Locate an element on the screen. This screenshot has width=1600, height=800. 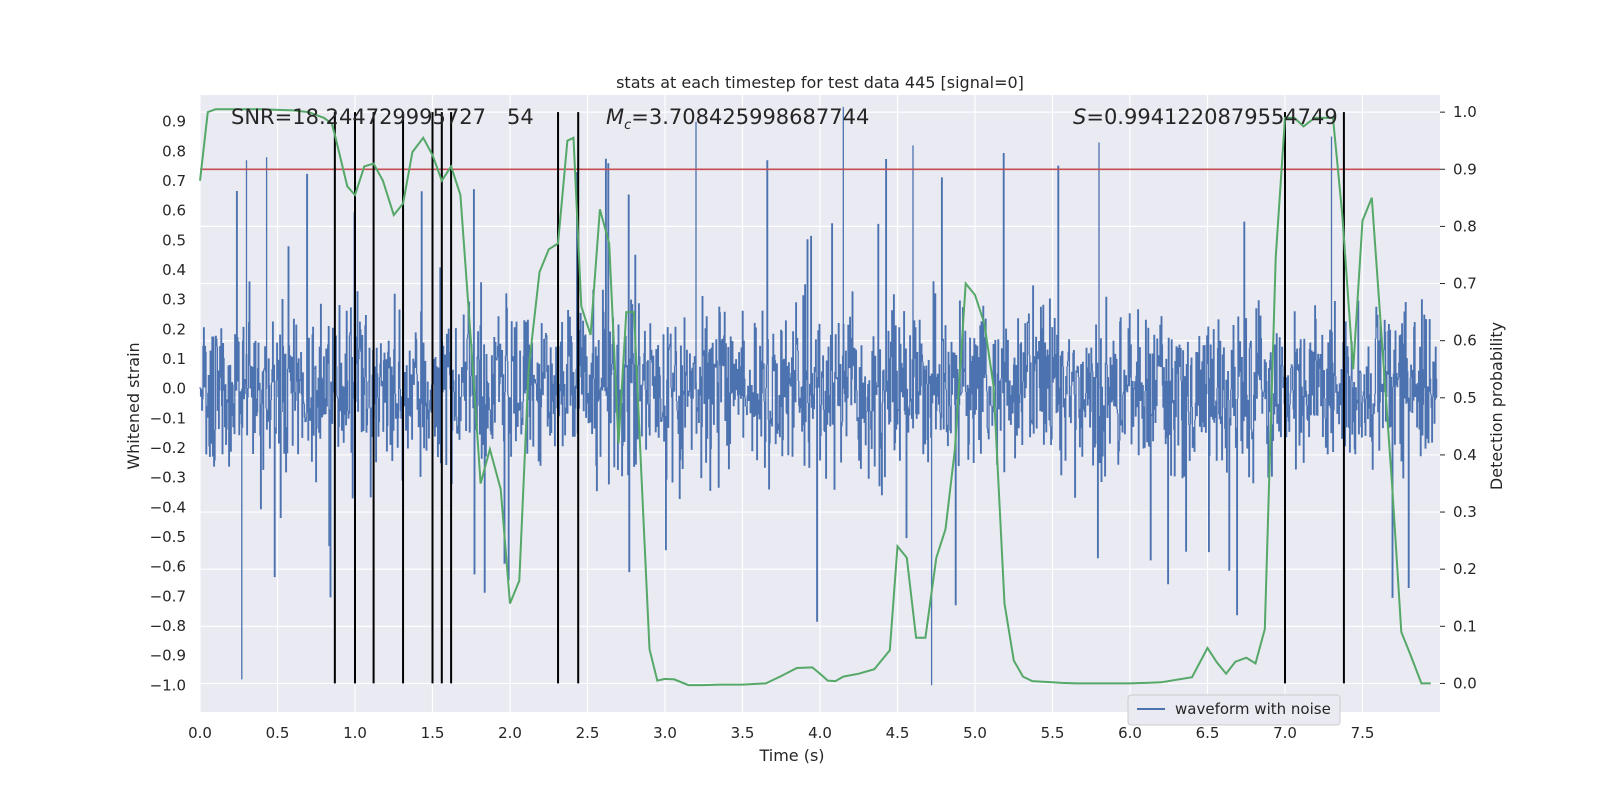
x-tick-label: 3.0 is located at coordinates (665, 733).